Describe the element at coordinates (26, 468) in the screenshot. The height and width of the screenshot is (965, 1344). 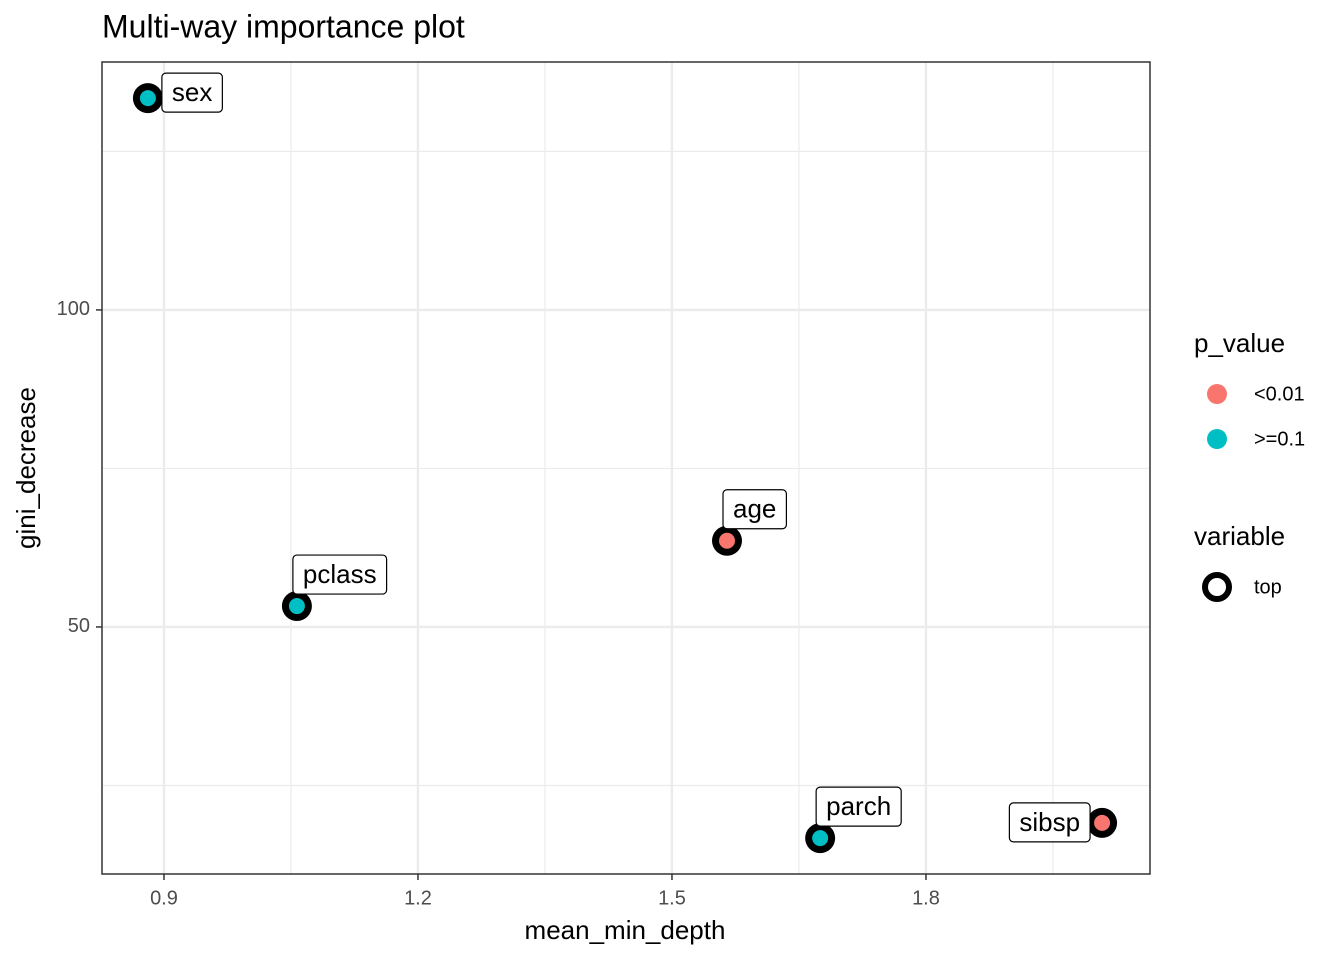
I see `y-axis-title: gini_decrease` at that location.